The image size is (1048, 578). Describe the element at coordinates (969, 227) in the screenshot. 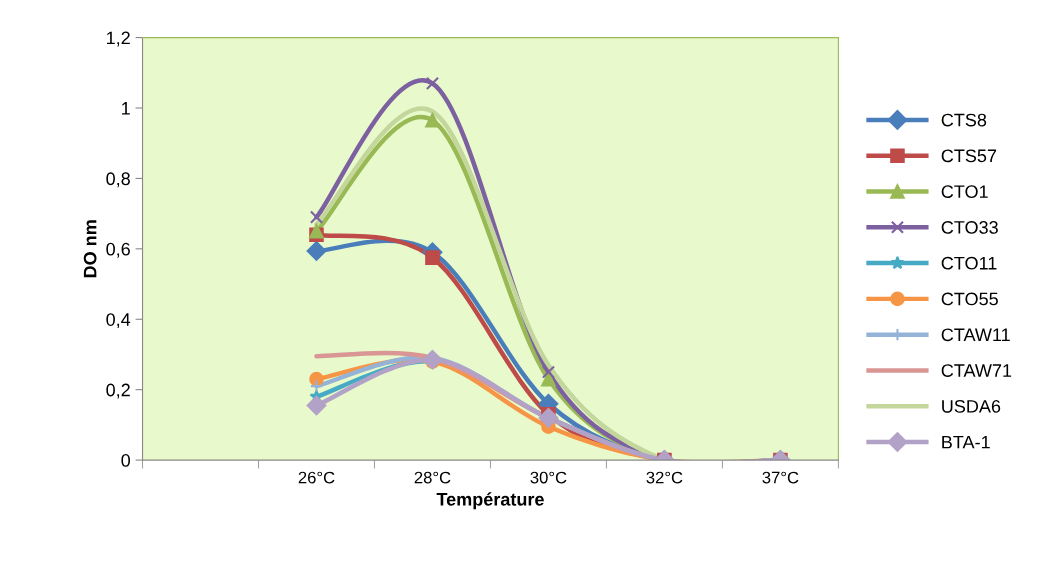

I see `legend-label: CTO33` at that location.